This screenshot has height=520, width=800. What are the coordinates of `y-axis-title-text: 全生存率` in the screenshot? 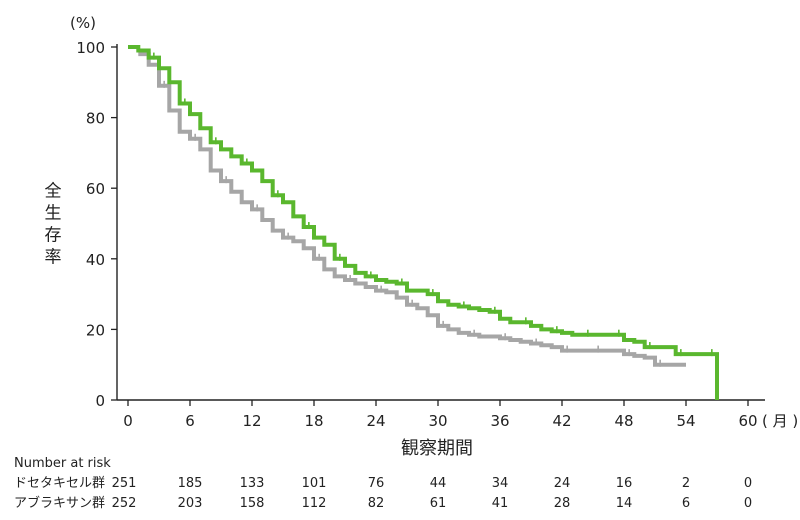 It's located at (53, 225).